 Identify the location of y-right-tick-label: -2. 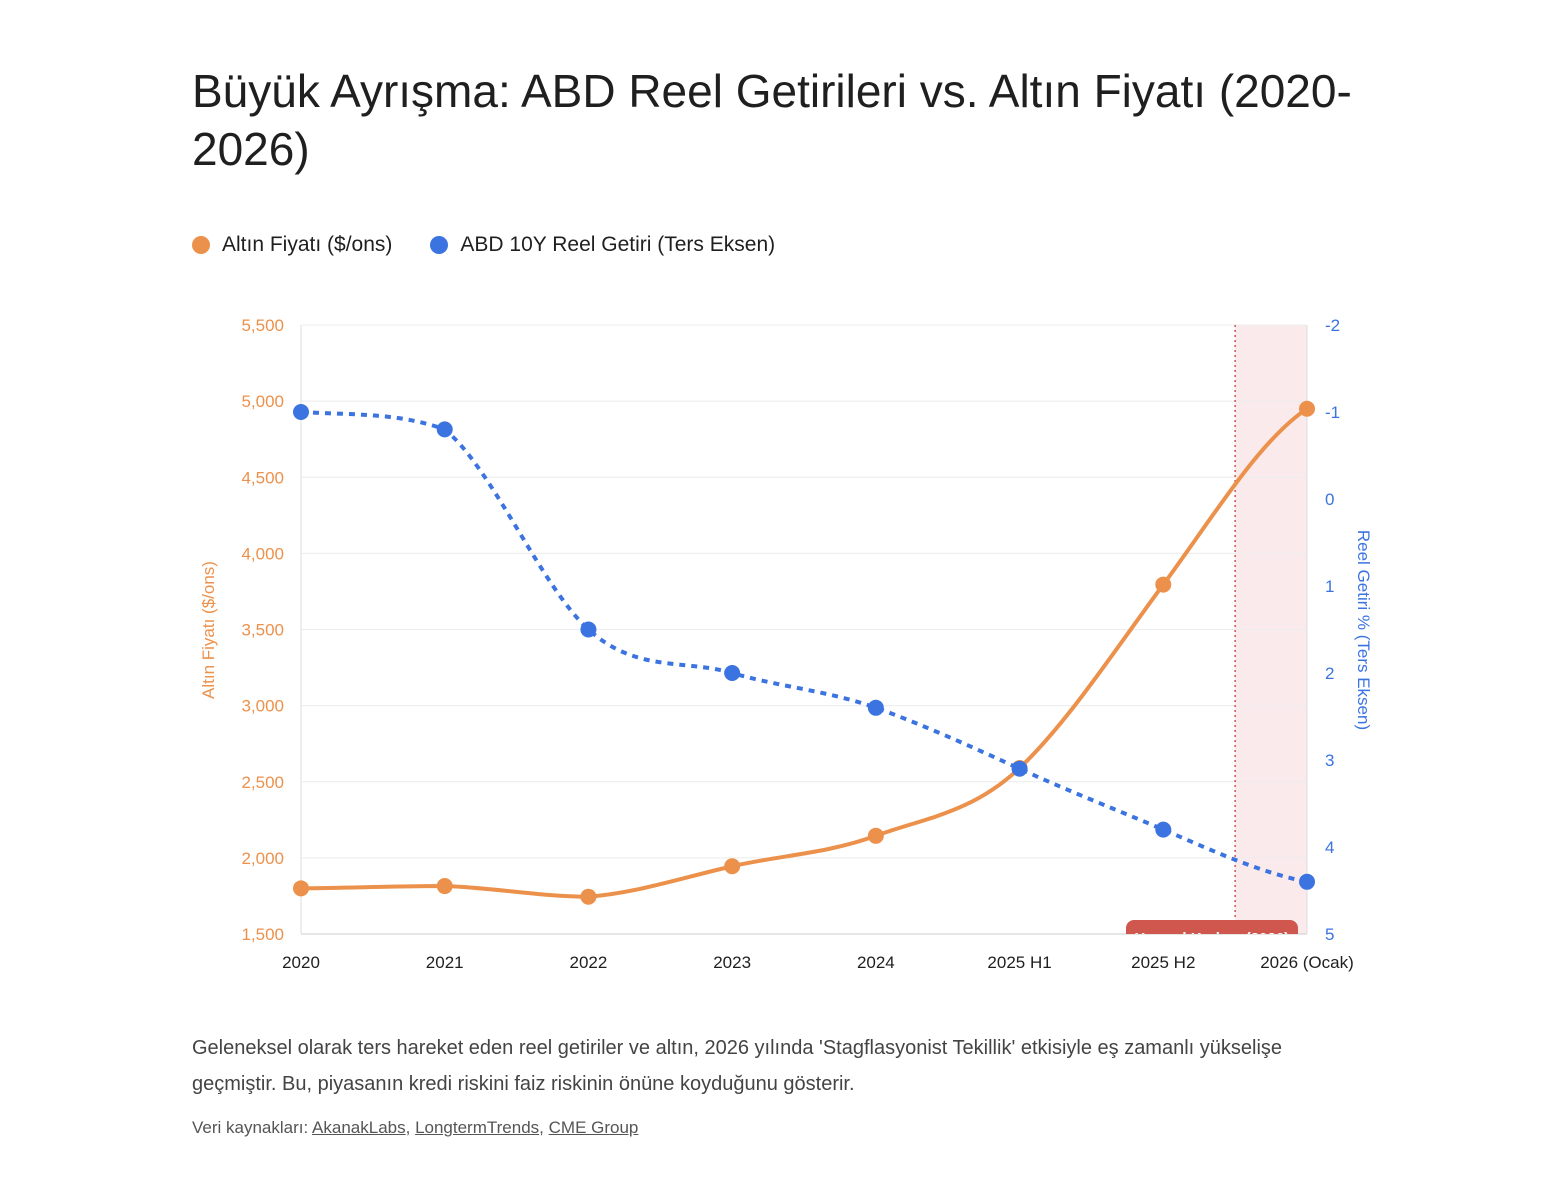
(1332, 325).